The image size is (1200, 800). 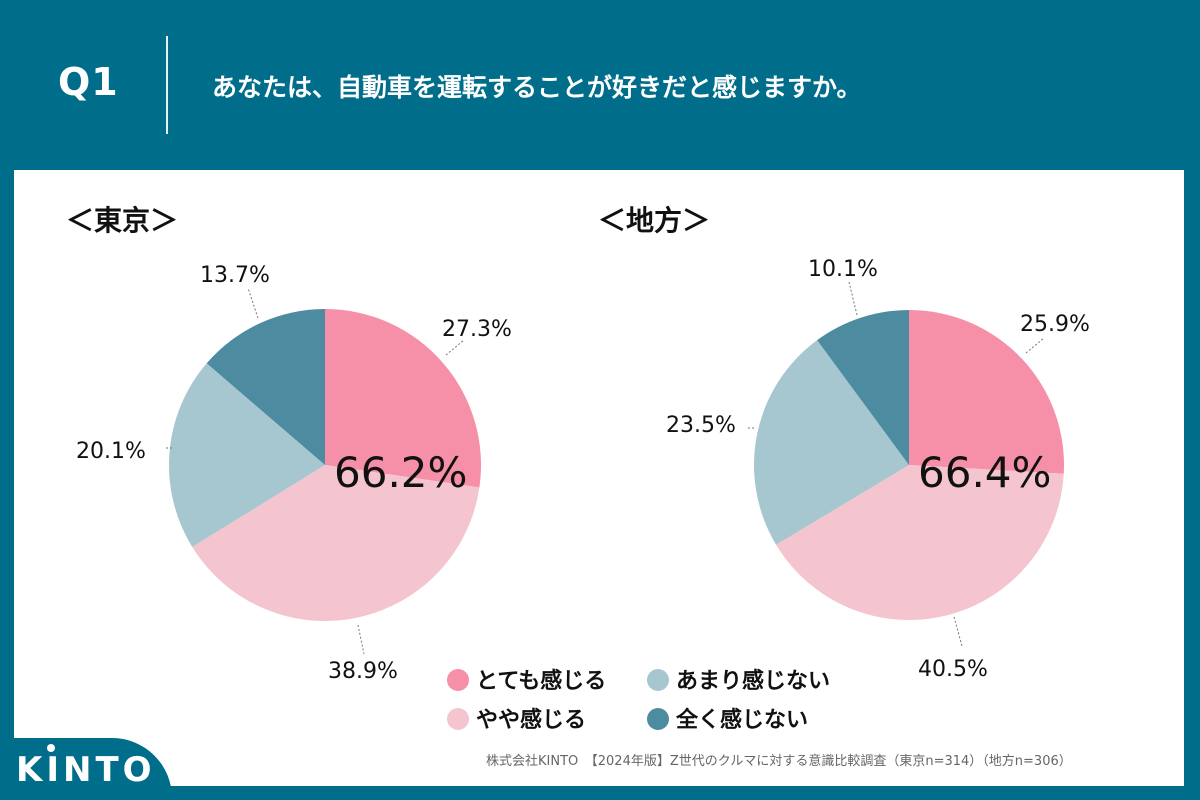 I want to click on legend-label-not-much: あまり感じない, so click(x=753, y=681).